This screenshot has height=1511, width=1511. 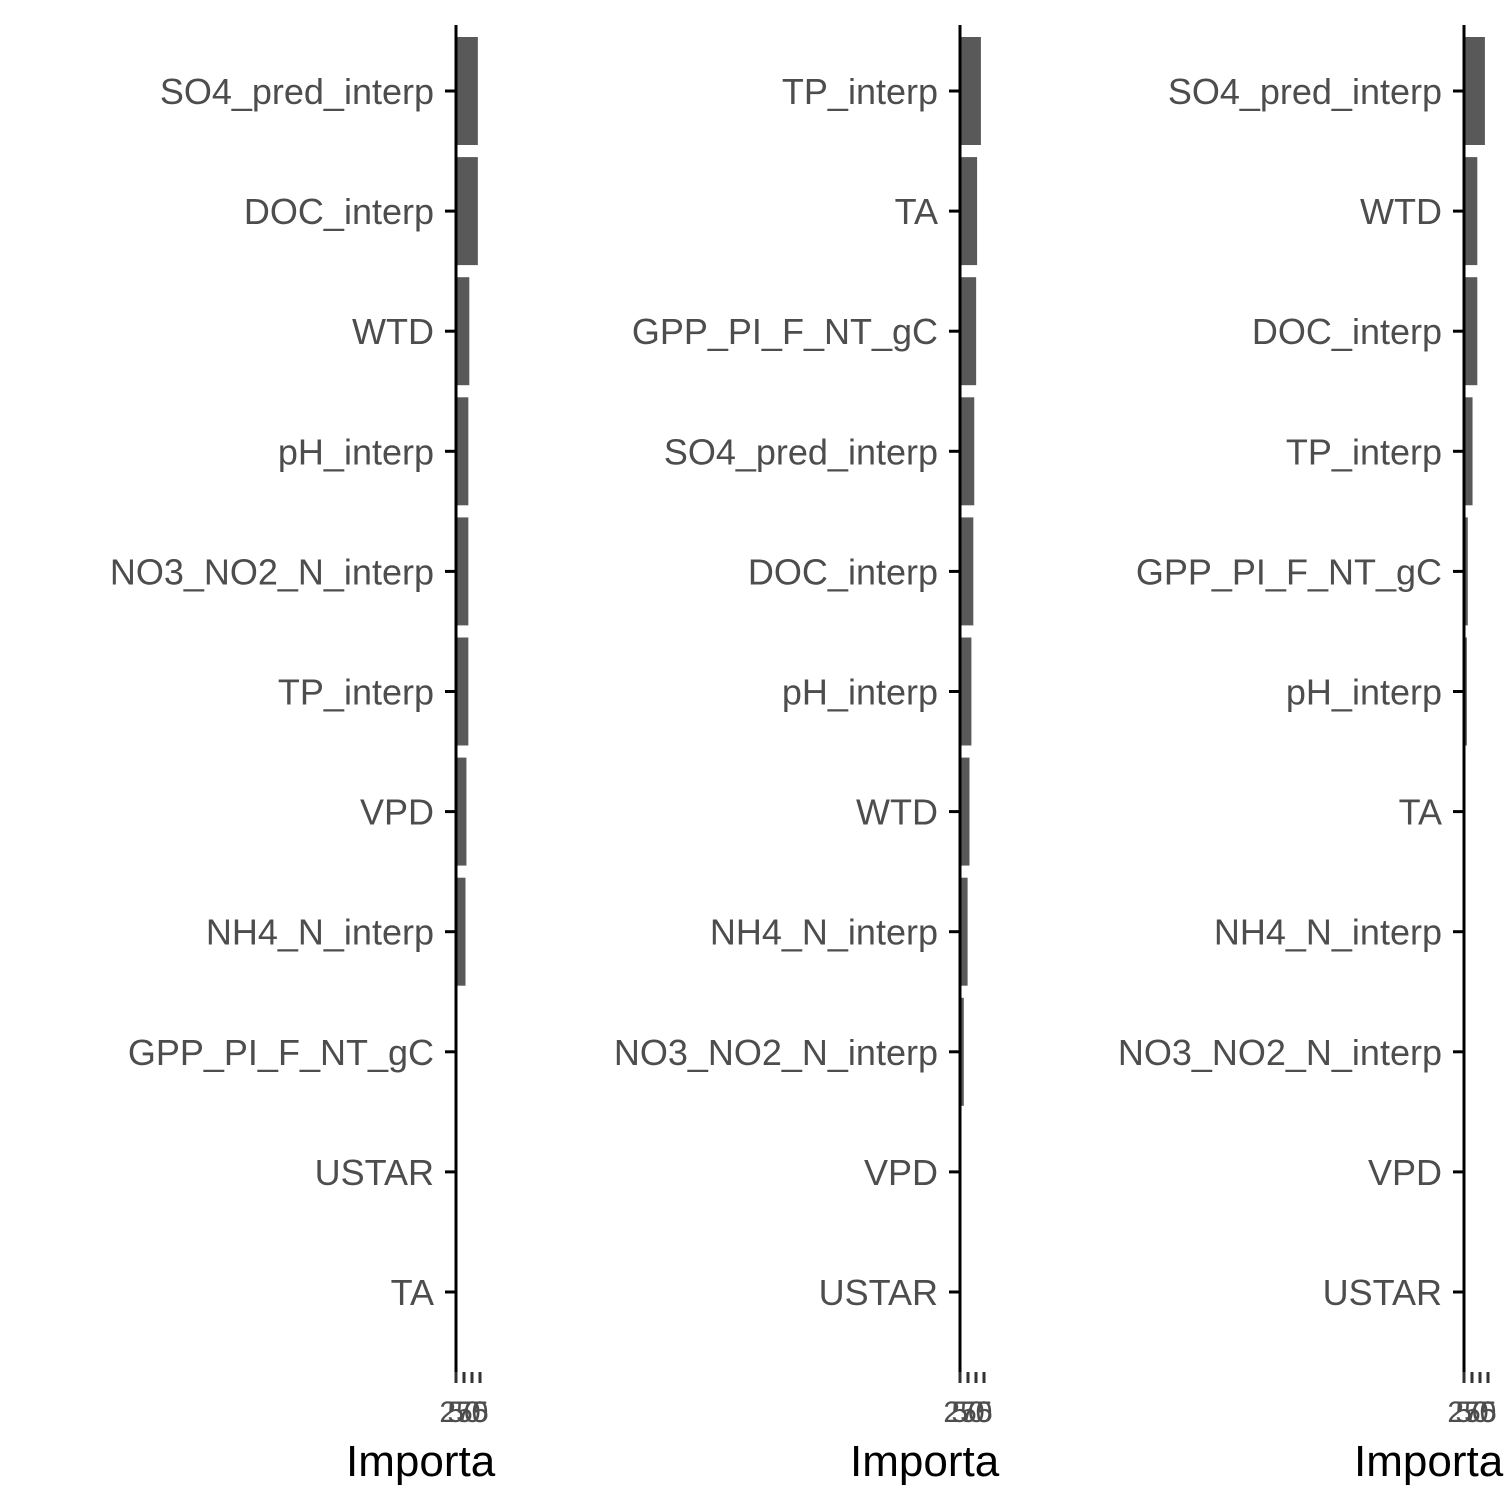 I want to click on bar-VPD, so click(x=461, y=811).